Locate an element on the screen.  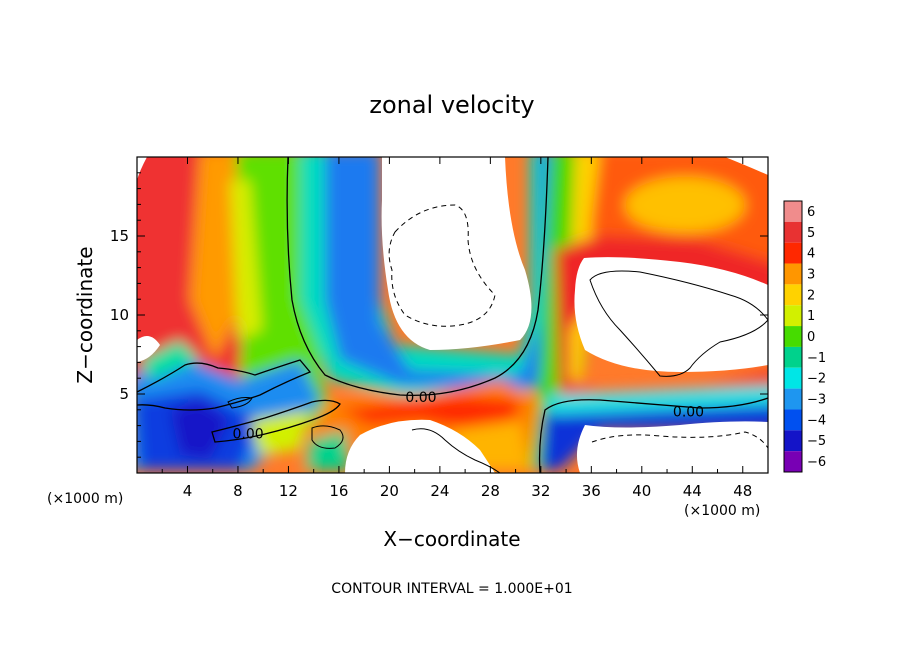
colorbar-label: −6 is located at coordinates (816, 462).